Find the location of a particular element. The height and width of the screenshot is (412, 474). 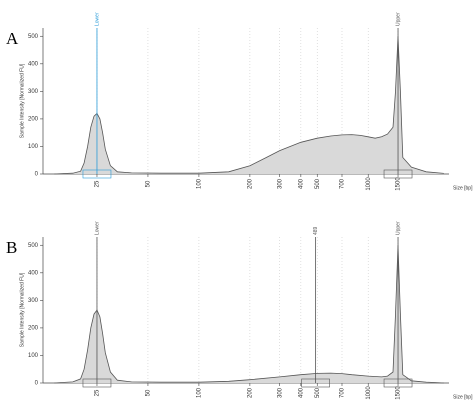

panel-label: B is located at coordinates (11, 247).